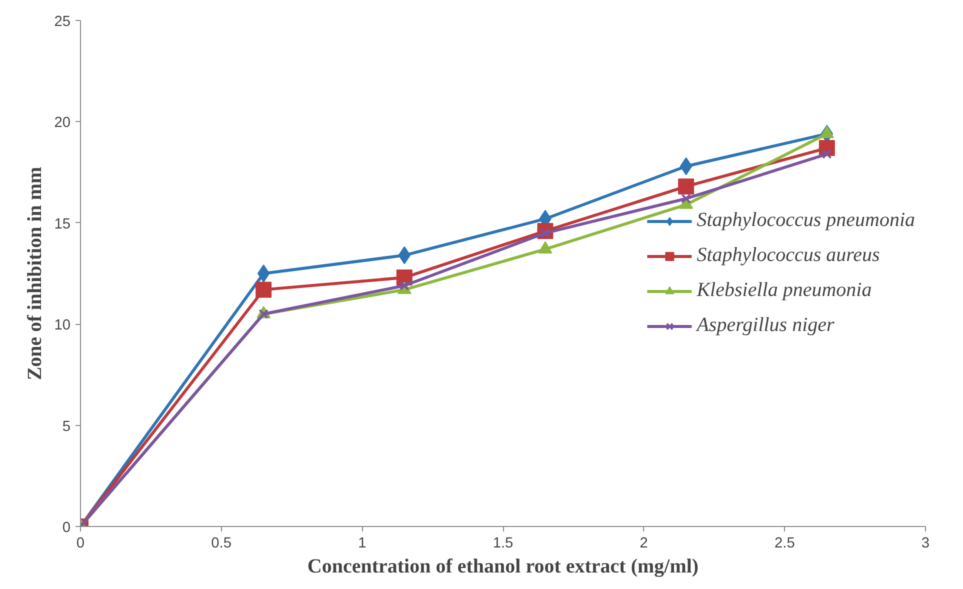 This screenshot has height=589, width=963. What do you see at coordinates (503, 567) in the screenshot?
I see `x-axis-title: Concentration of ethanol root extract (mg/ml)` at bounding box center [503, 567].